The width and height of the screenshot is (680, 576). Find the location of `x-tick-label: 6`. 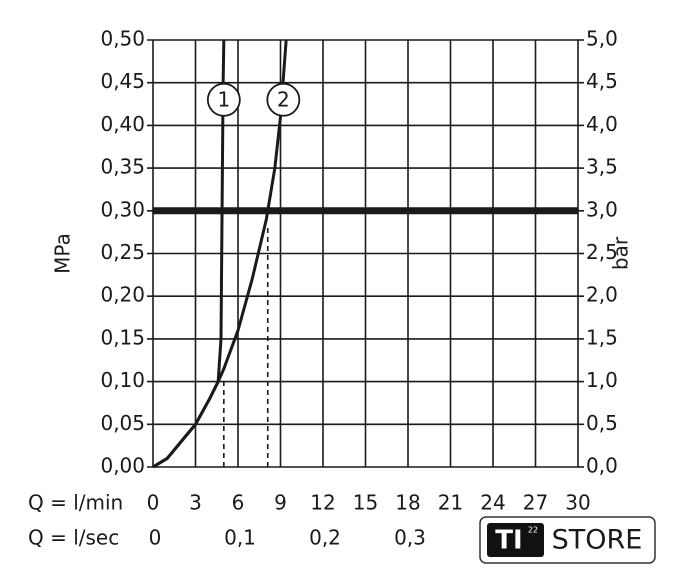

x-tick-label: 6 is located at coordinates (238, 503).